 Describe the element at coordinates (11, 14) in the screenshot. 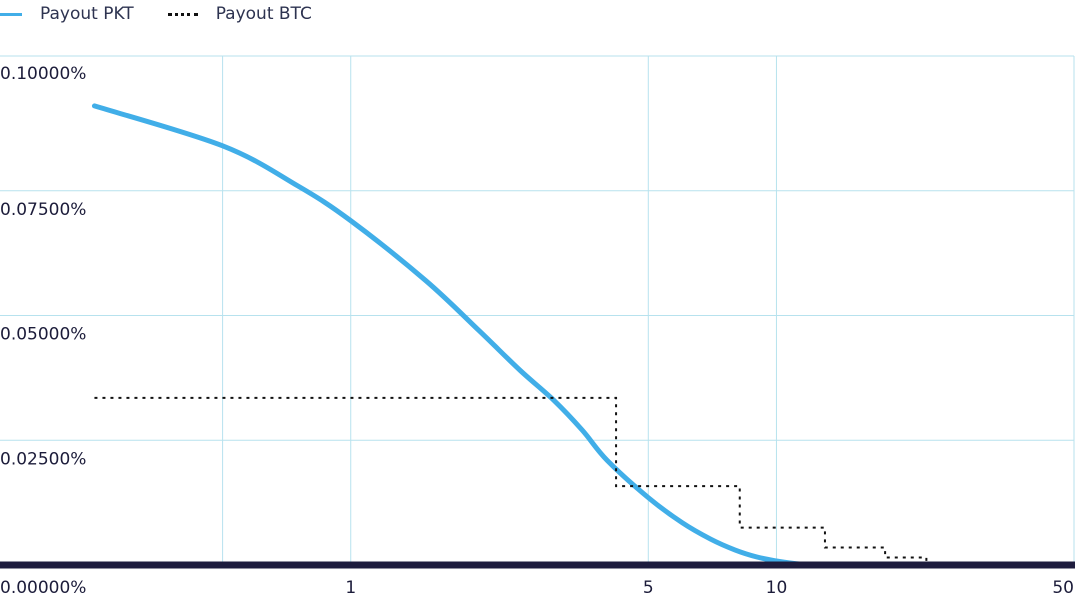

I see `legend-swatch-pkt` at that location.